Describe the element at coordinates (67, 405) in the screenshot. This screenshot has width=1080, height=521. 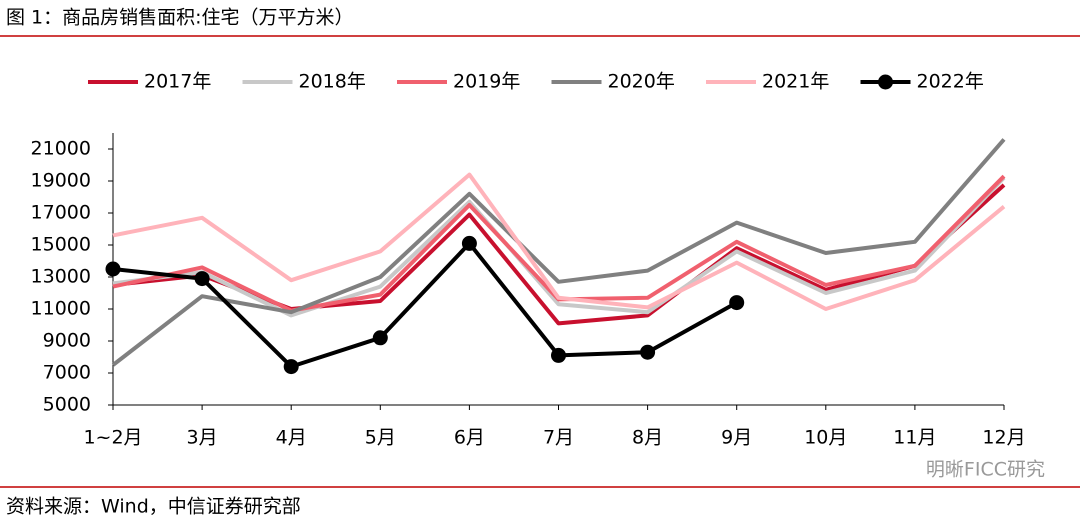
I see `y-tick-label: 5000` at that location.